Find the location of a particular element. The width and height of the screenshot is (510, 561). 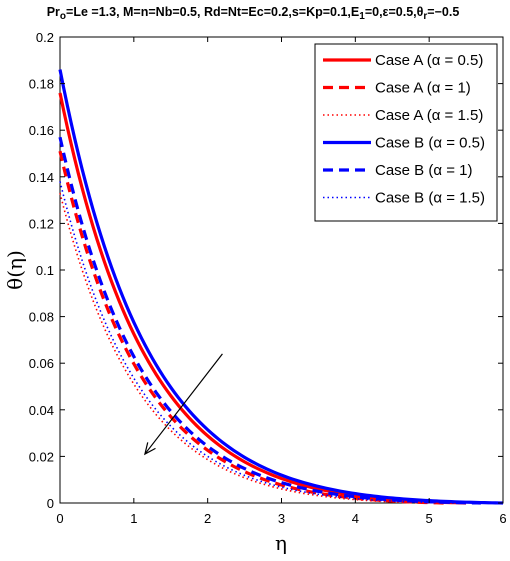

y-tick-label: 0.16 is located at coordinates (41, 130).